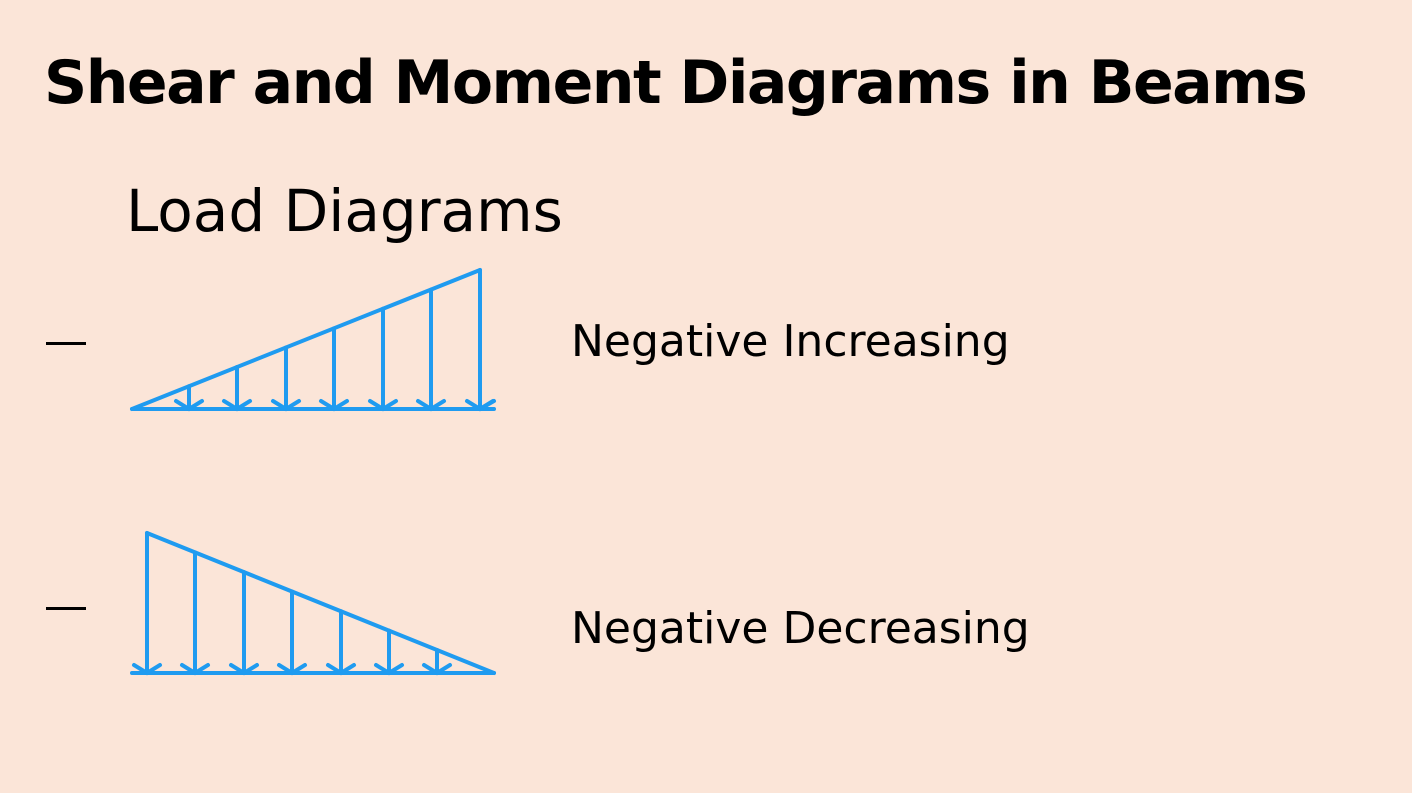 Image resolution: width=1412 pixels, height=793 pixels. I want to click on section-heading: Load Diagrams, so click(344, 212).